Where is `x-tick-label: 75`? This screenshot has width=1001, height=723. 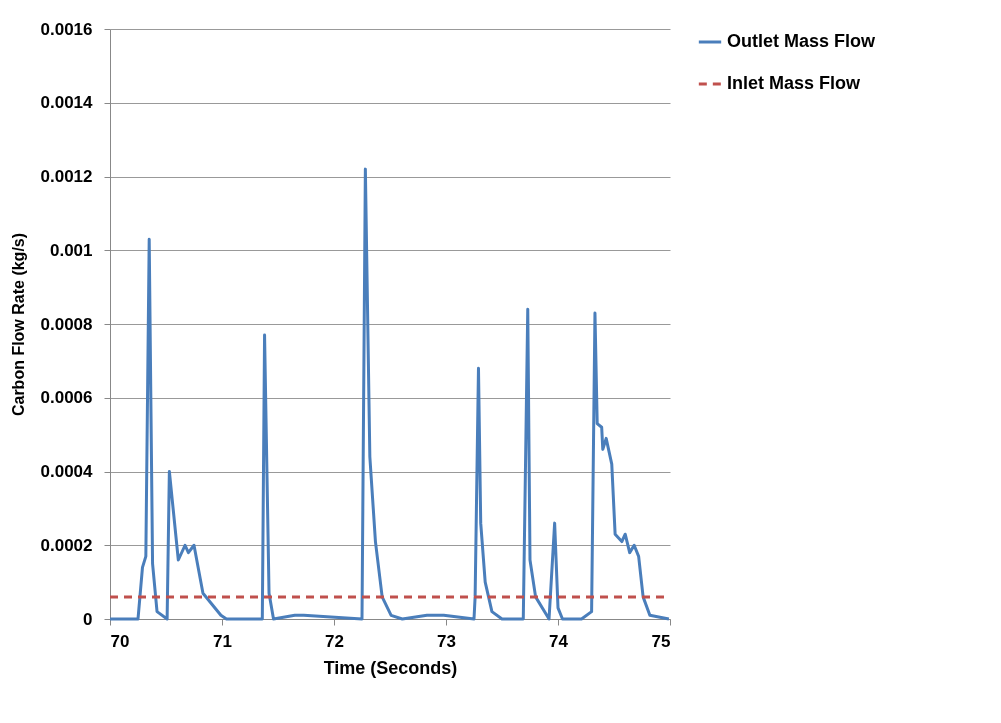
x-tick-label: 75 is located at coordinates (661, 641).